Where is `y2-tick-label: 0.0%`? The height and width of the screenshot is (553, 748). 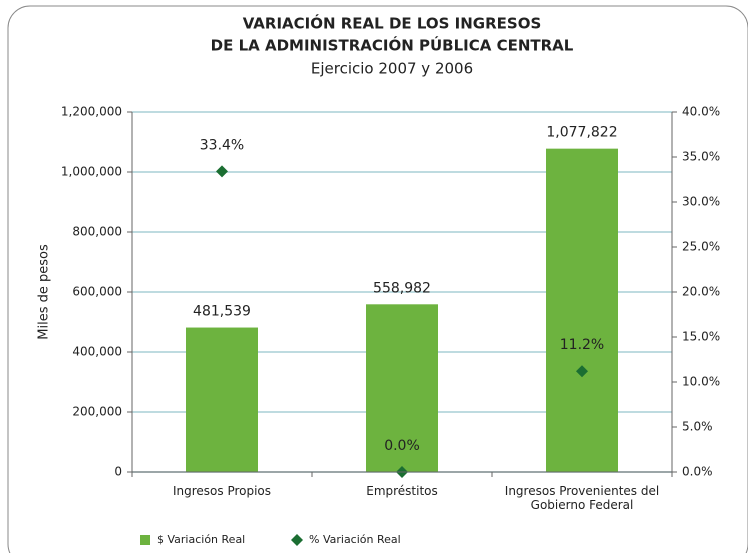 y2-tick-label: 0.0% is located at coordinates (697, 472).